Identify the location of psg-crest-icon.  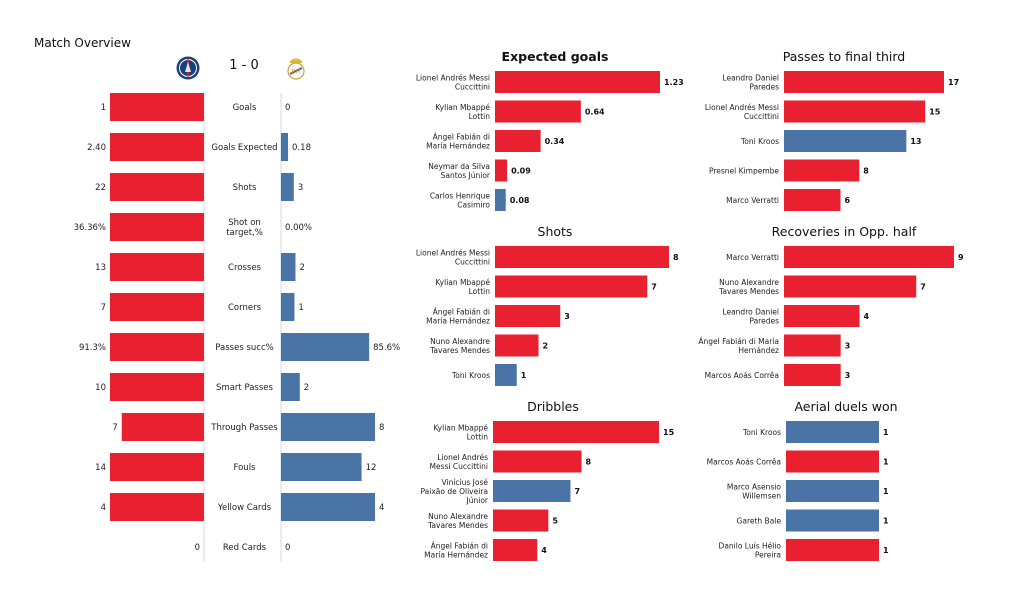
(188, 68).